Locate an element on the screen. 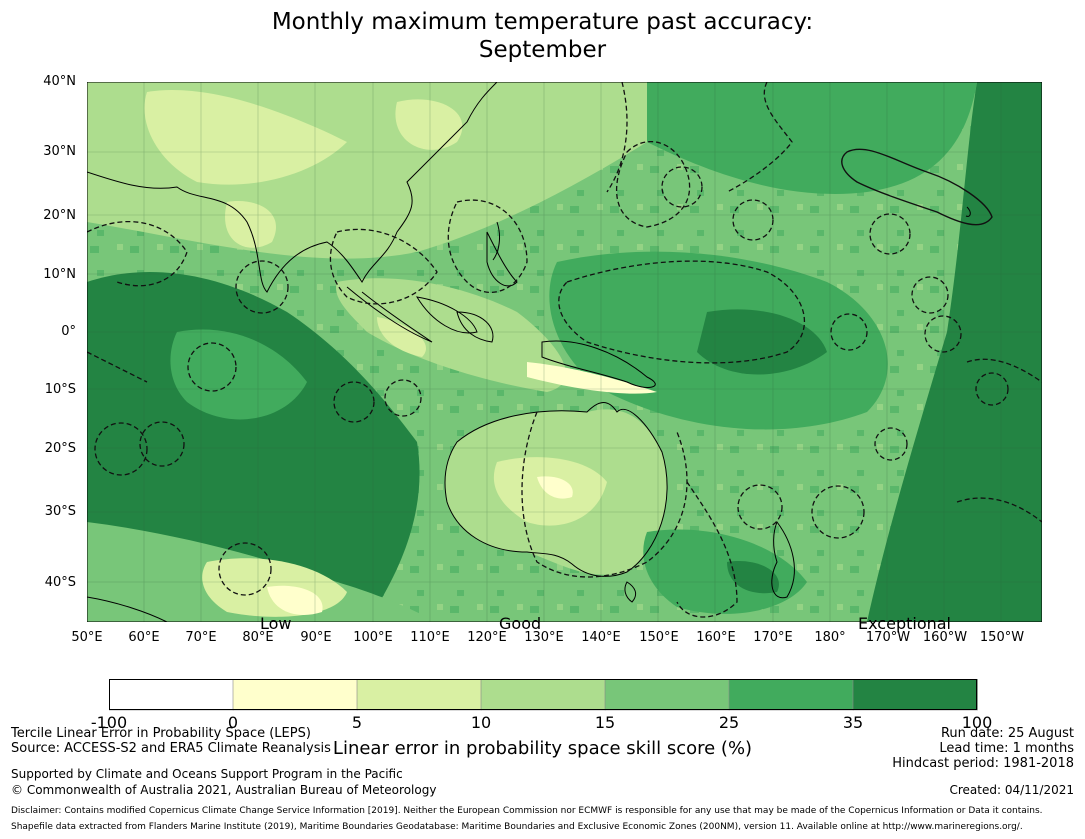 The width and height of the screenshot is (1085, 839). colorbar is located at coordinates (543, 695).